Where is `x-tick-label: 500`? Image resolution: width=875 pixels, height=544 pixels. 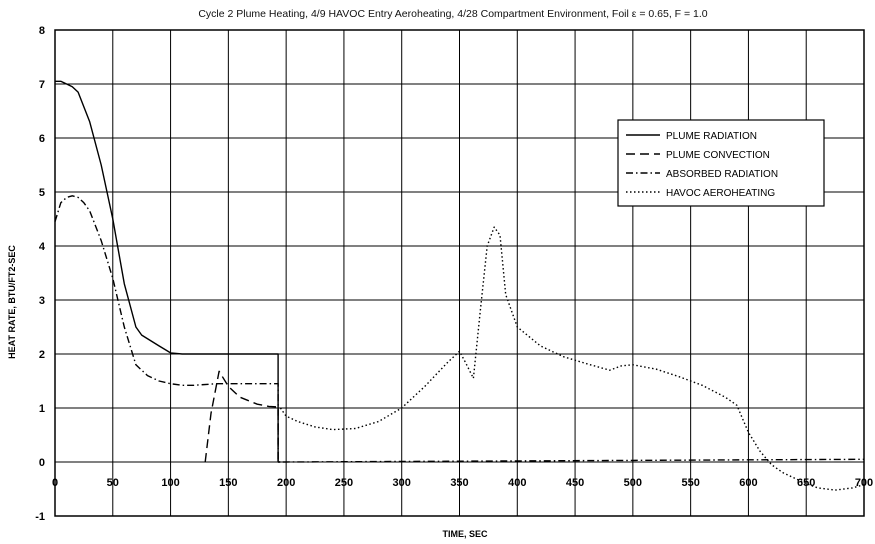
x-tick-label: 500 is located at coordinates (633, 483).